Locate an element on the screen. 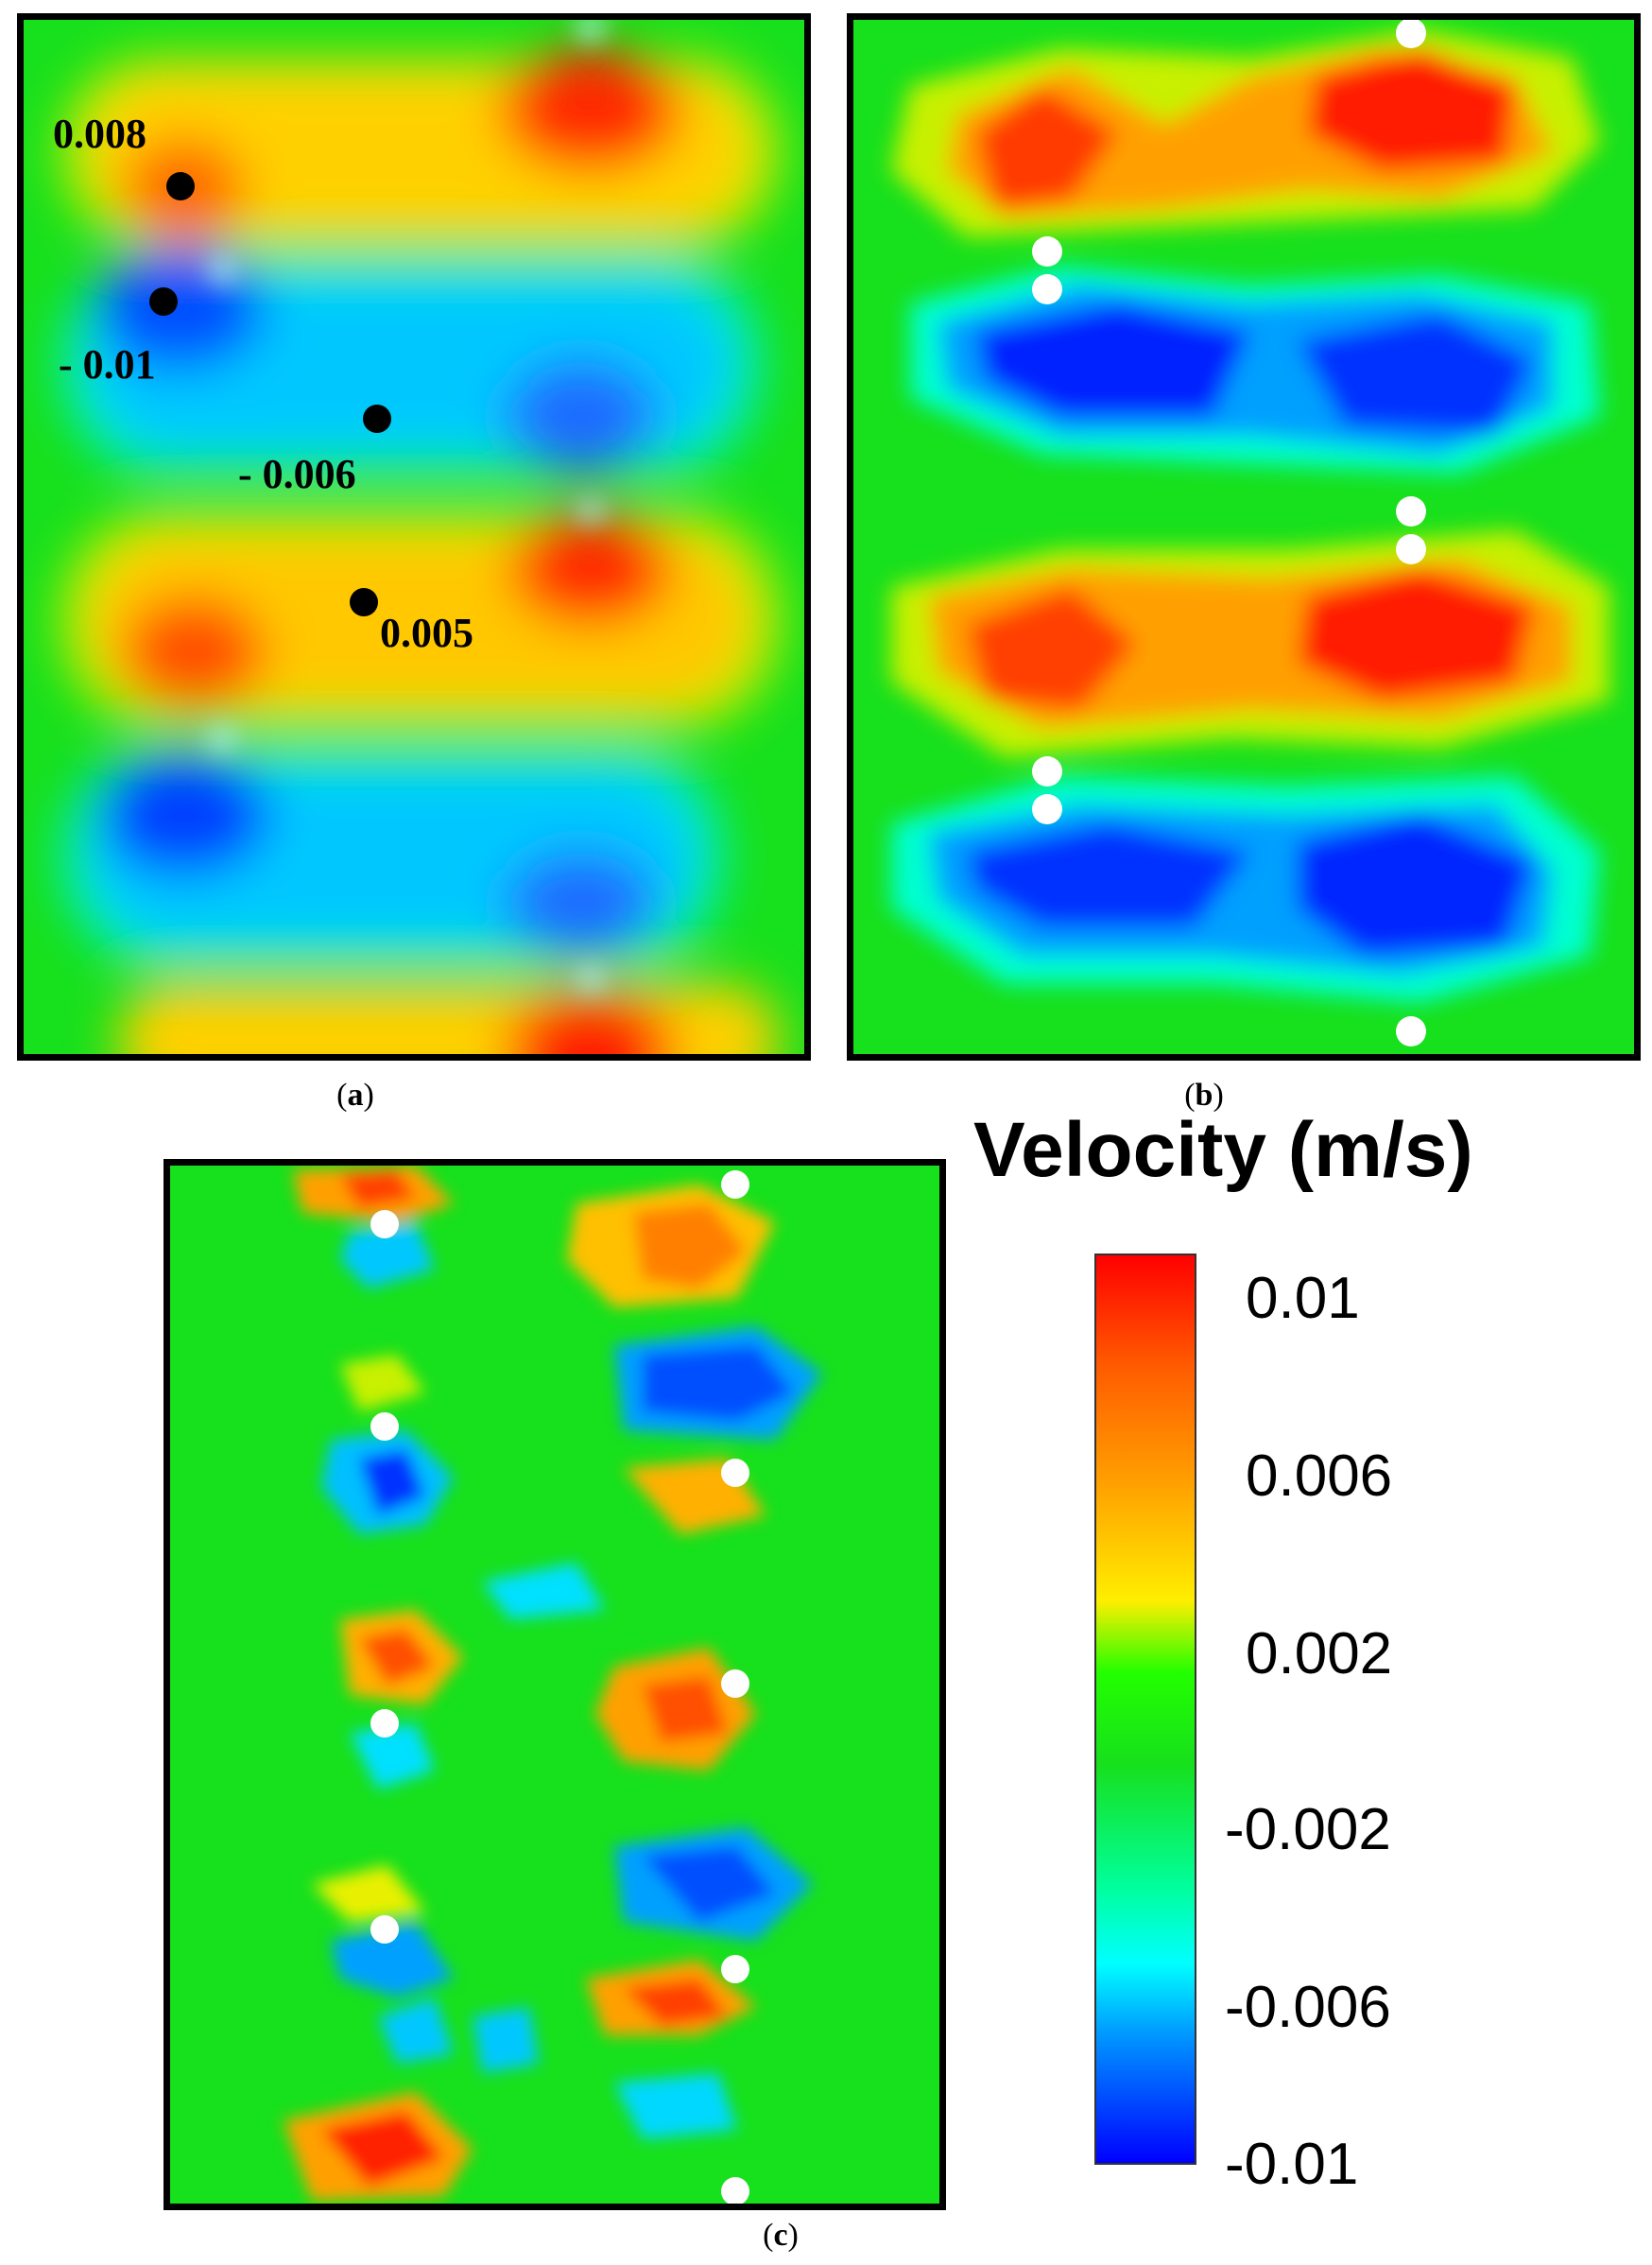 Image resolution: width=1652 pixels, height=2265 pixels. annotation-label-001: - 0.01 is located at coordinates (107, 364).